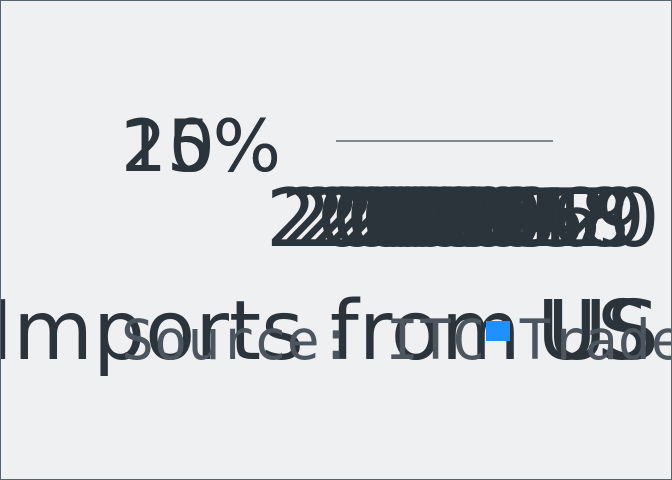 This screenshot has height=480, width=672. Describe the element at coordinates (470, 218) in the screenshot. I see `x-tick-2014: 2014` at that location.